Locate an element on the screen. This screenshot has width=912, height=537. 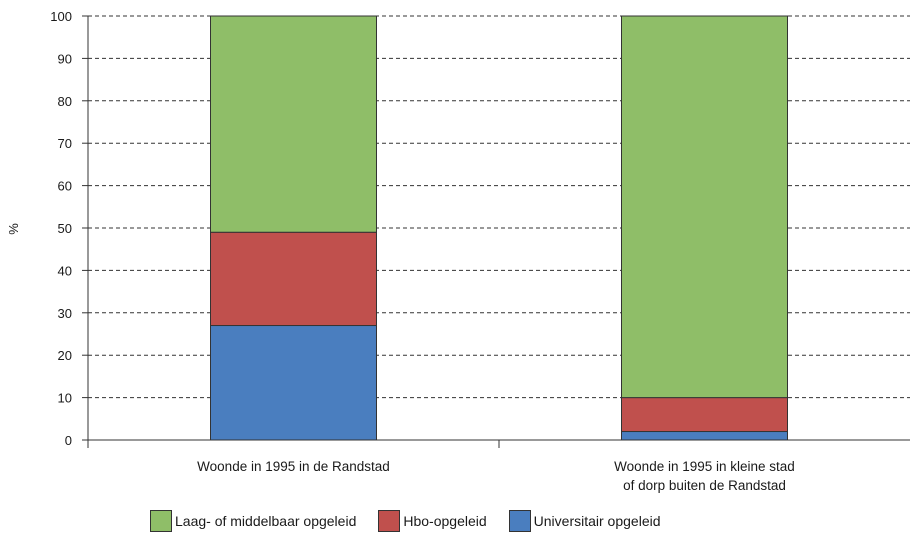
y-axis-label: % is located at coordinates (13, 229).